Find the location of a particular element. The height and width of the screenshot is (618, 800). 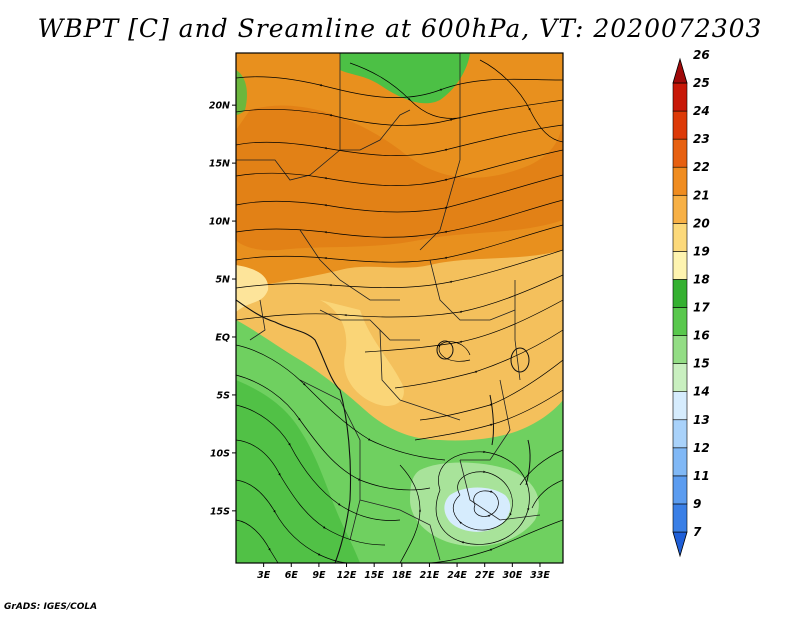

colorbar-label: 25 is located at coordinates (701, 83).